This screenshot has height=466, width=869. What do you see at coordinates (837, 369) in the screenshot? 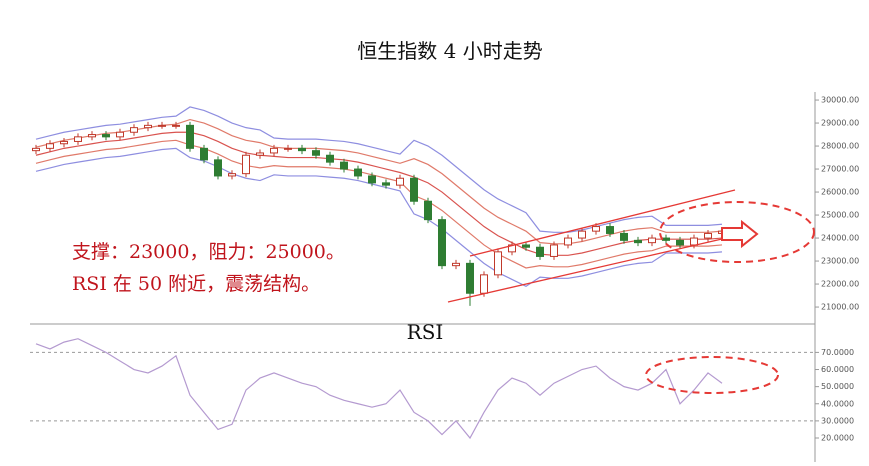
I see `y-tick-label: 60.0000` at bounding box center [837, 369].